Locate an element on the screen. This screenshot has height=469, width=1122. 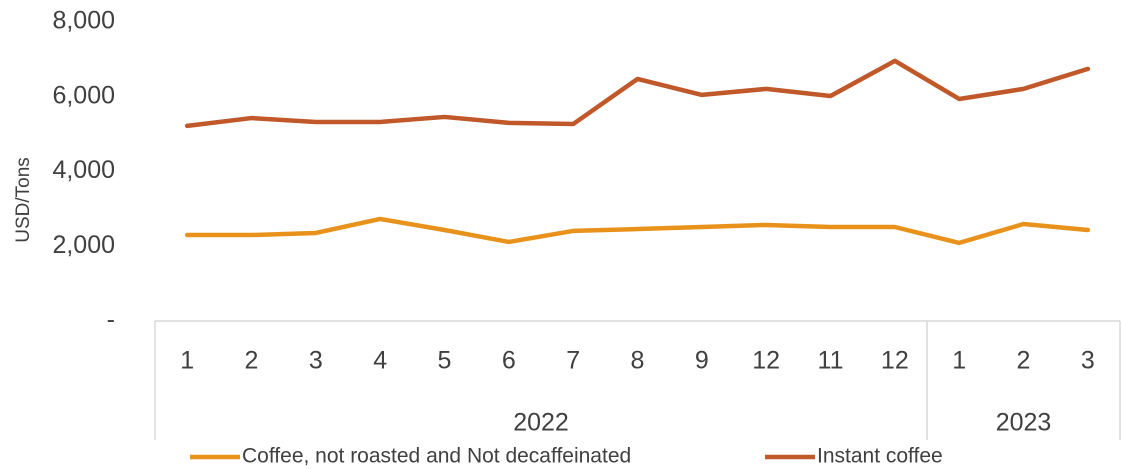
y-tick-label: 6,000 is located at coordinates (83, 95).